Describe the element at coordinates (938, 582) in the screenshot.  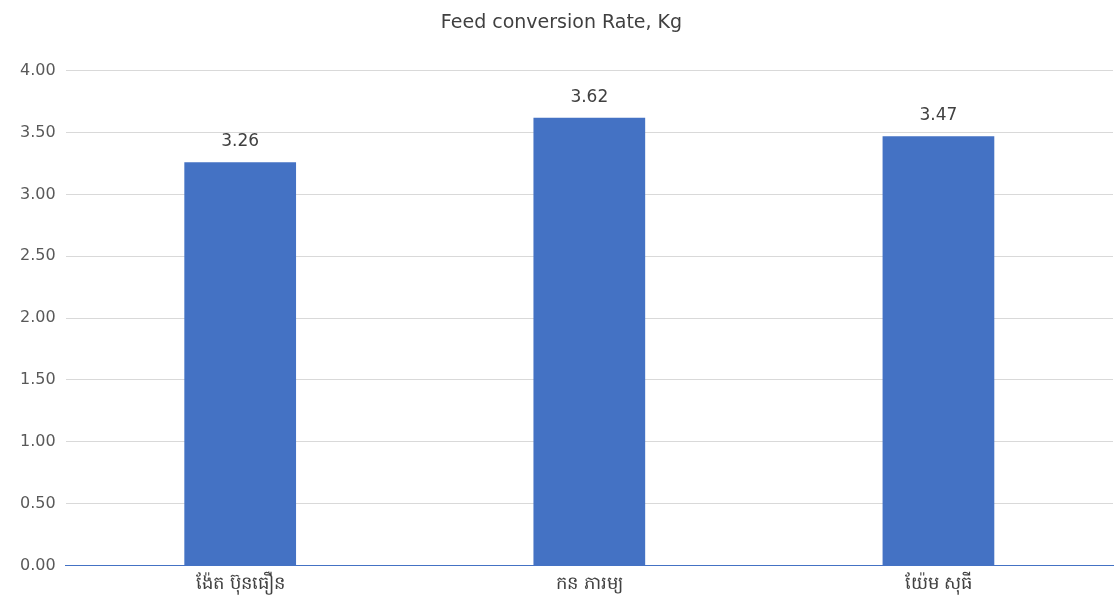
I see `x-tick-label: យ៉ែម សុធី` at that location.